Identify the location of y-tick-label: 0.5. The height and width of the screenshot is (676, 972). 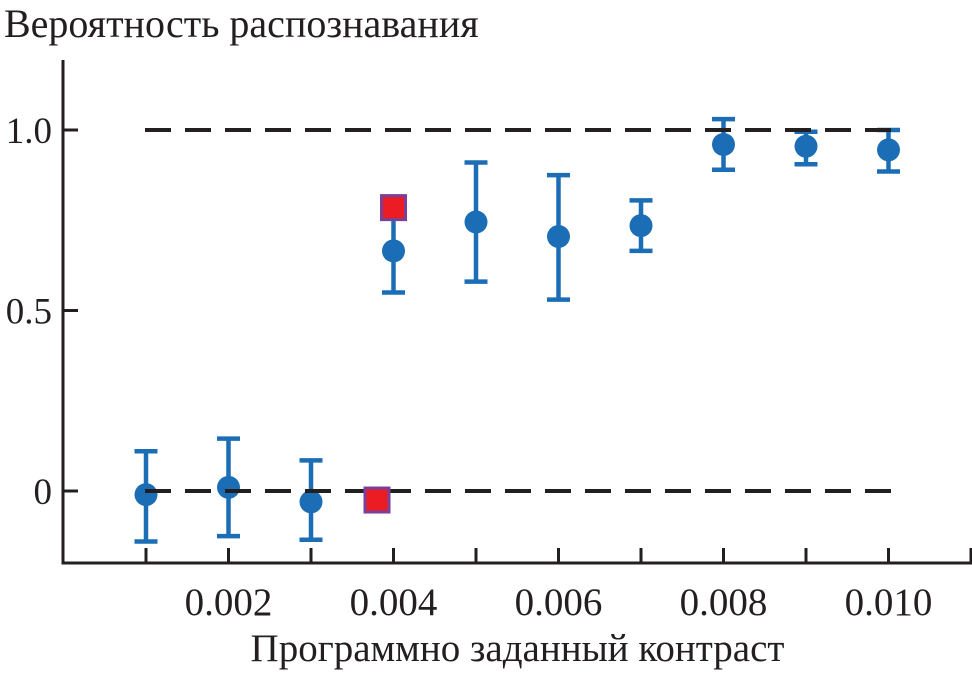
(29, 312).